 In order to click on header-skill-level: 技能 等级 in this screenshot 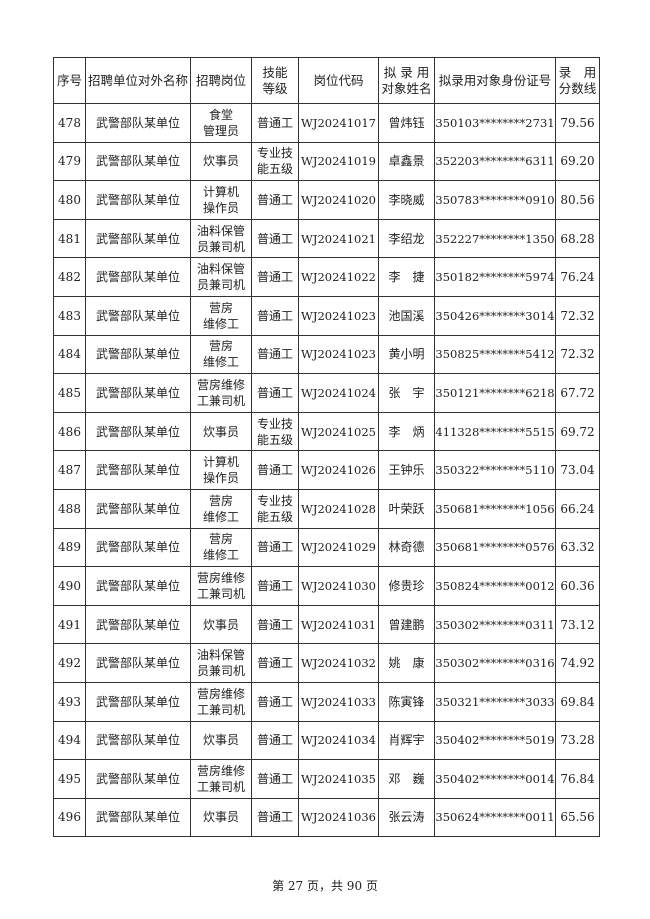, I will do `click(275, 80)`.